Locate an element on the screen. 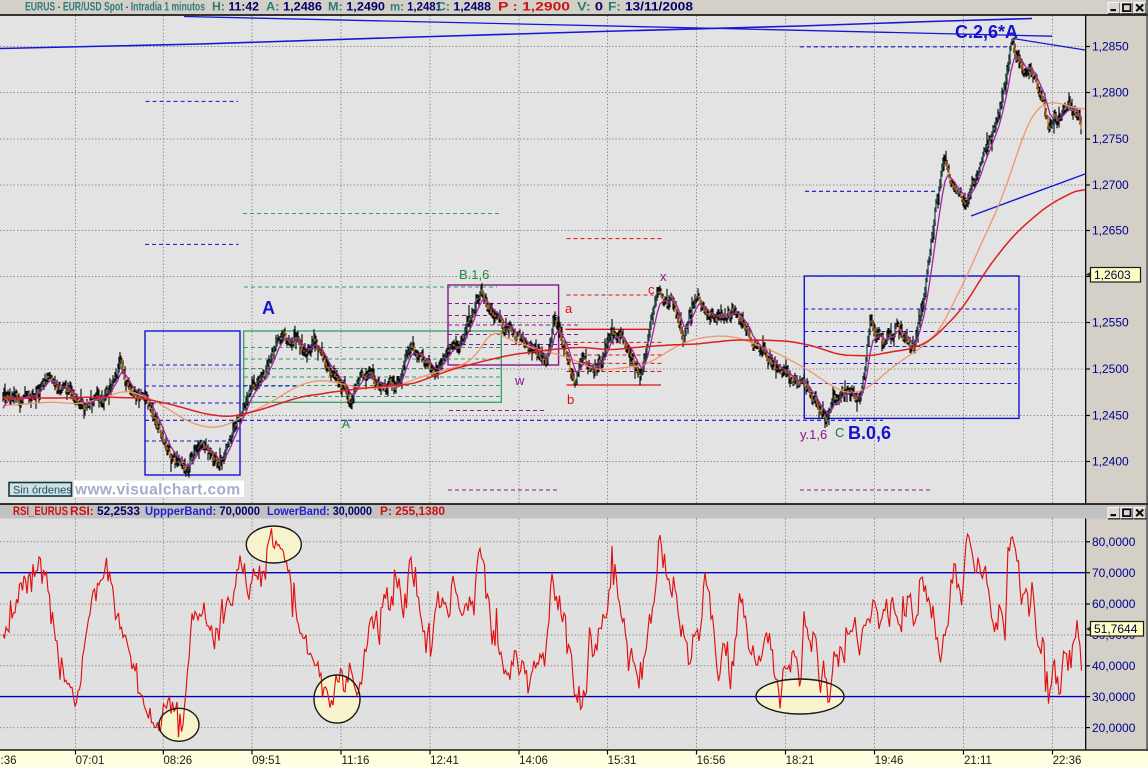 This screenshot has width=1148, height=767. svg-text: B.1,6 is located at coordinates (474, 274).